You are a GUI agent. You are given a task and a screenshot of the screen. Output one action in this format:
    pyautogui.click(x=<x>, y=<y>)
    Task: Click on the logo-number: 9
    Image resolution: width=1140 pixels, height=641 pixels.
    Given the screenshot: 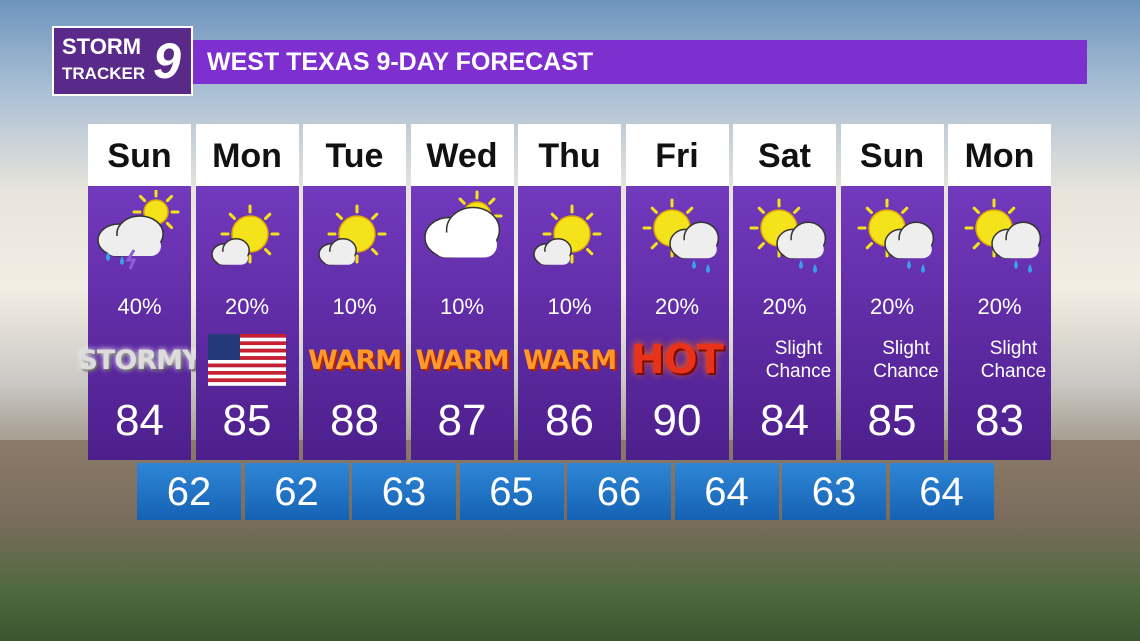 What is the action you would take?
    pyautogui.click(x=167, y=61)
    